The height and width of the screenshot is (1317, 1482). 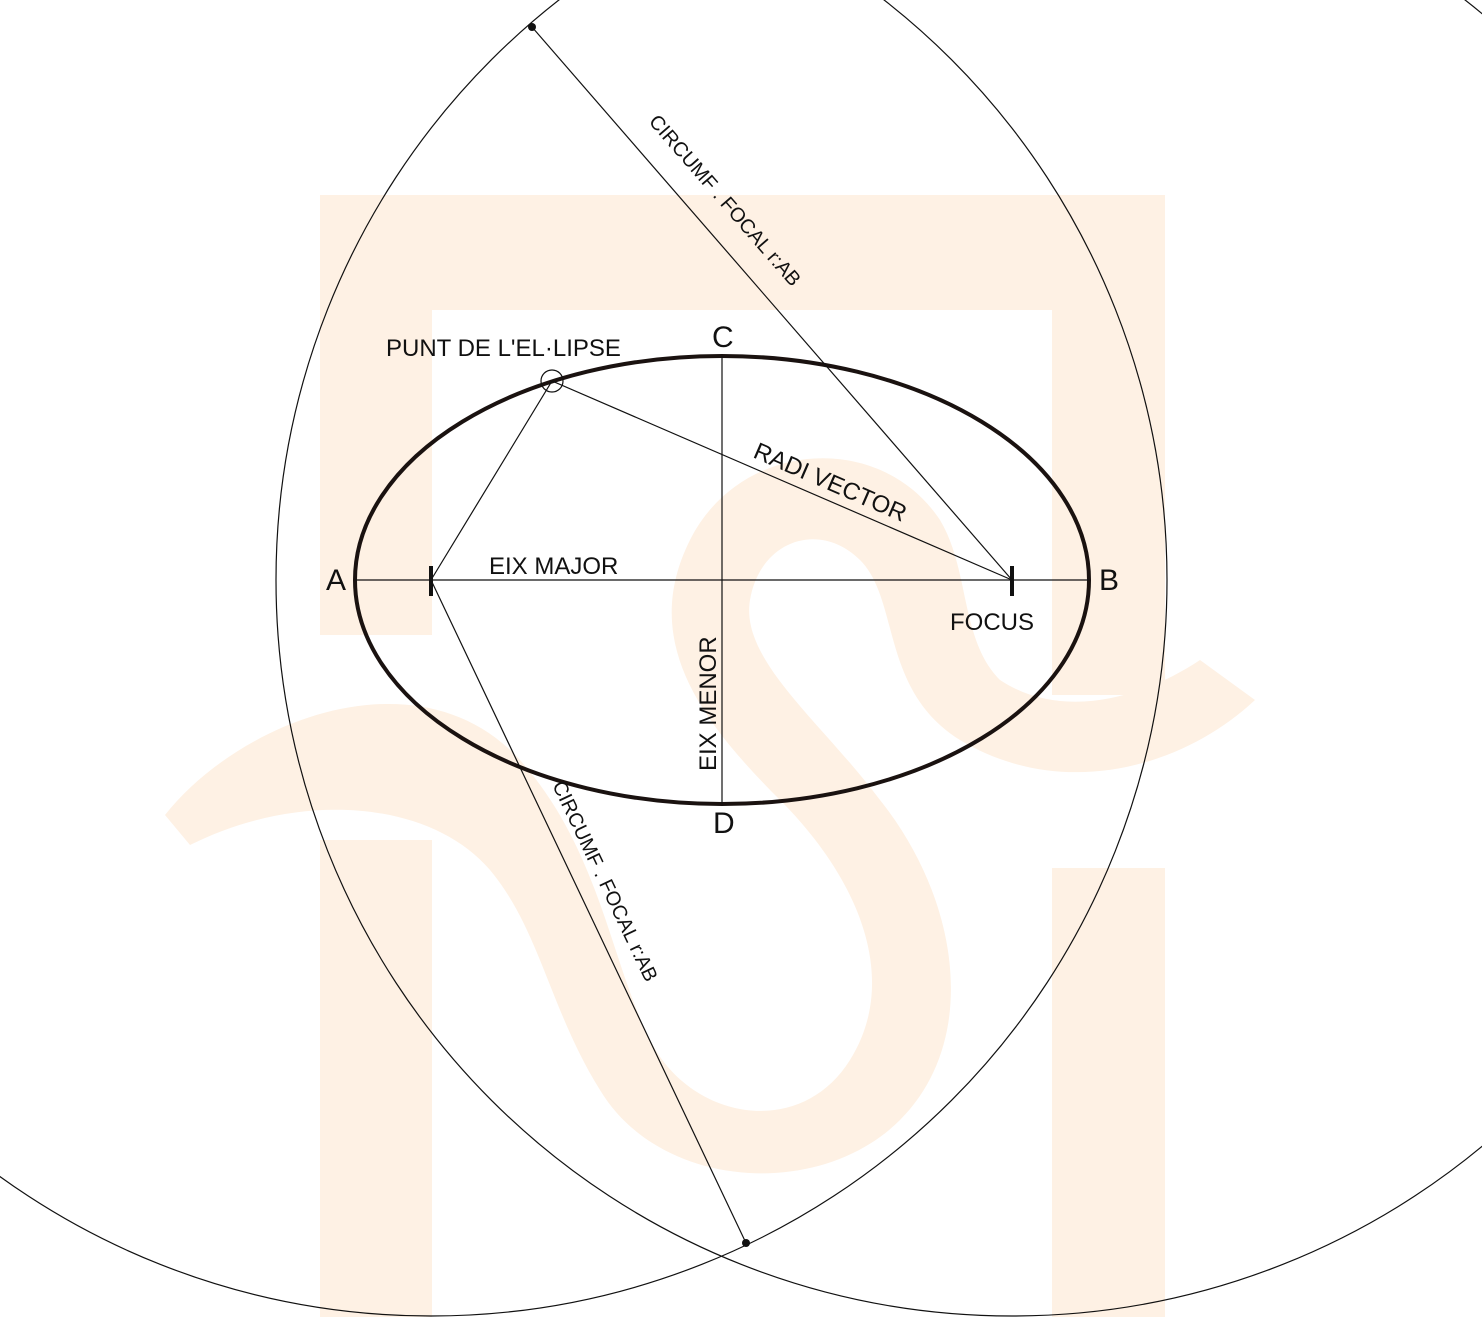 I want to click on minor-axis-label: EIX MENOR, so click(x=708, y=703).